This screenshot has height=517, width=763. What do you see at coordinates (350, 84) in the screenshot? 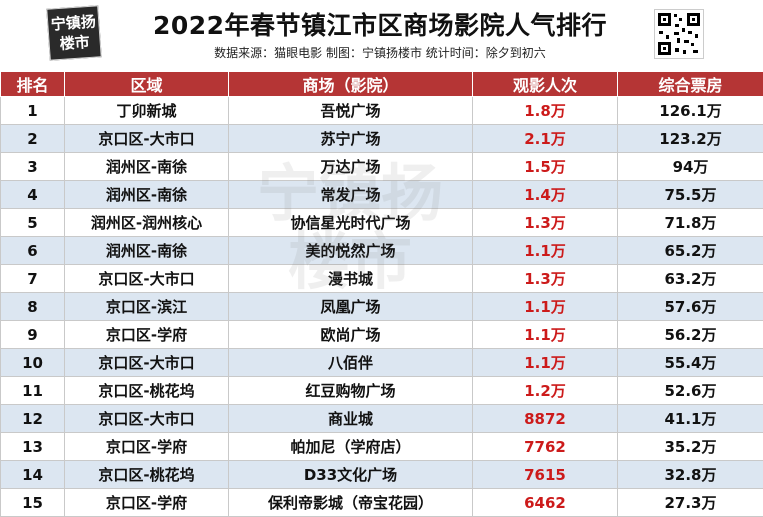
I see `column-header-mall: 商场（影院）` at bounding box center [350, 84].